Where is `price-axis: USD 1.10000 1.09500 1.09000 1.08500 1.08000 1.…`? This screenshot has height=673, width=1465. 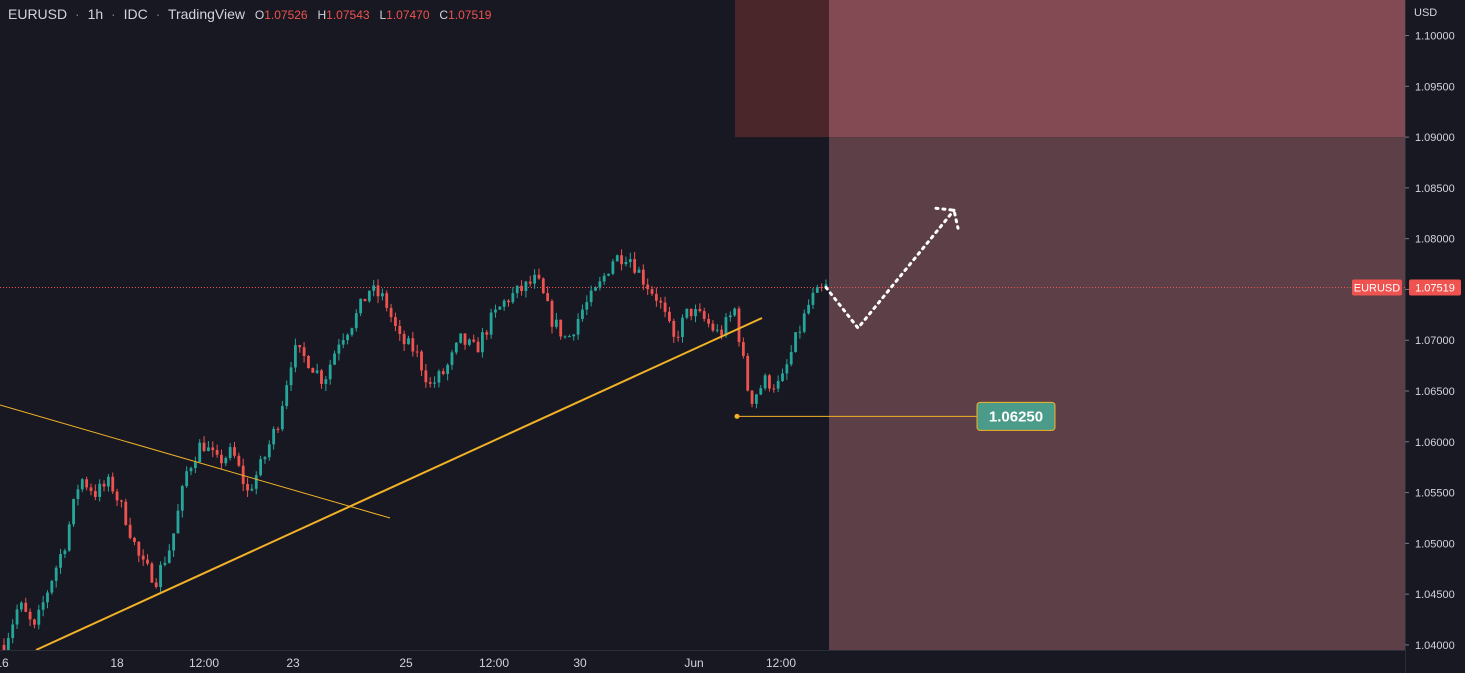
price-axis: USD 1.10000 1.09500 1.09000 1.08500 1.08000 1.… is located at coordinates (1408, 336).